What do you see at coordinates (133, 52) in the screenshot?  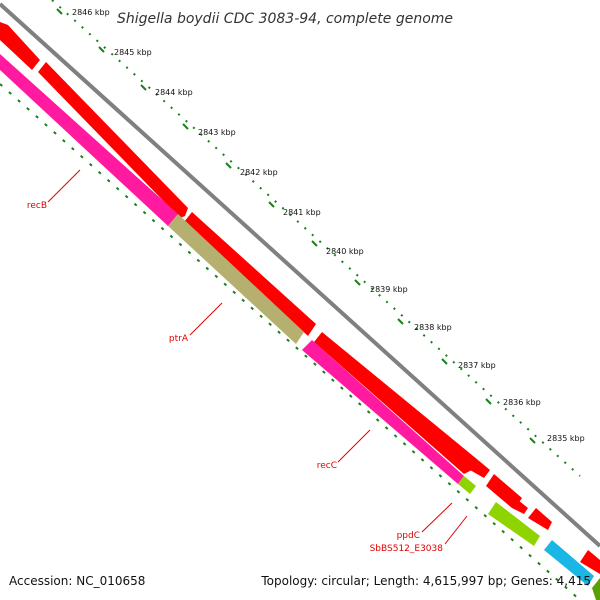 I see `tick-label: 2845 kbp` at bounding box center [133, 52].